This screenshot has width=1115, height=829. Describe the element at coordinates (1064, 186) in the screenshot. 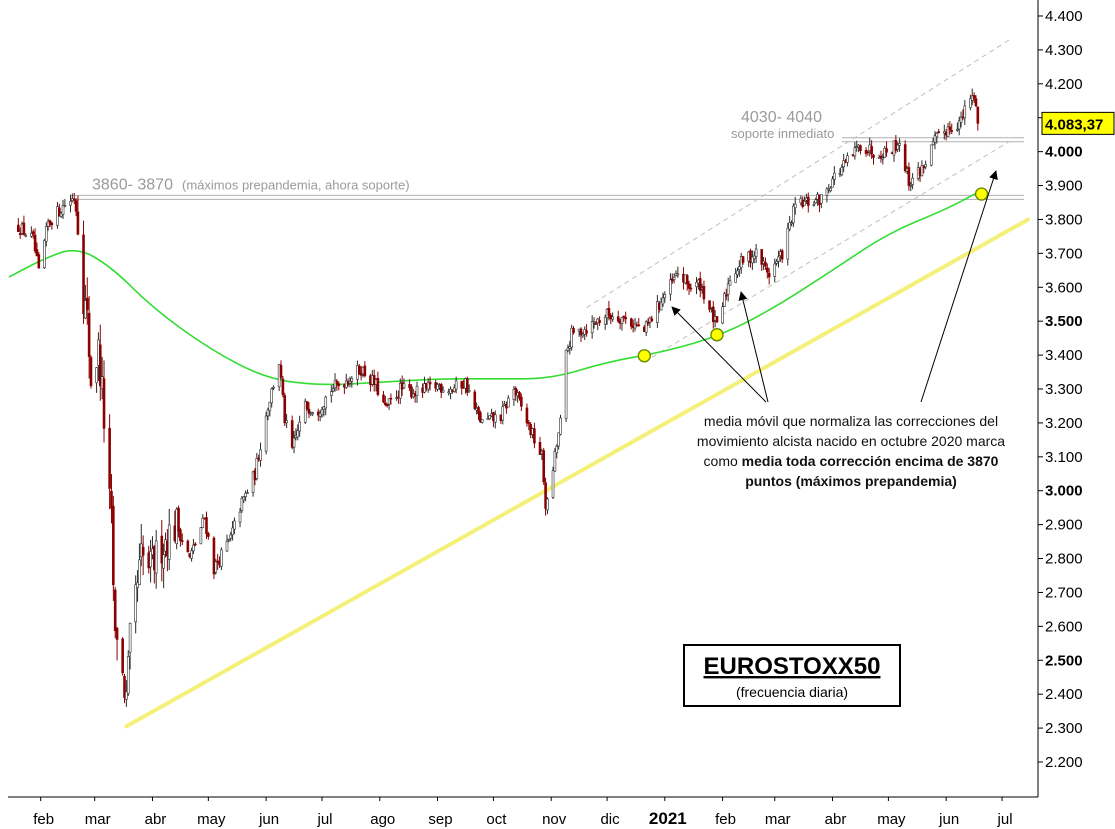

I see `y-tick-label: 3.900` at that location.